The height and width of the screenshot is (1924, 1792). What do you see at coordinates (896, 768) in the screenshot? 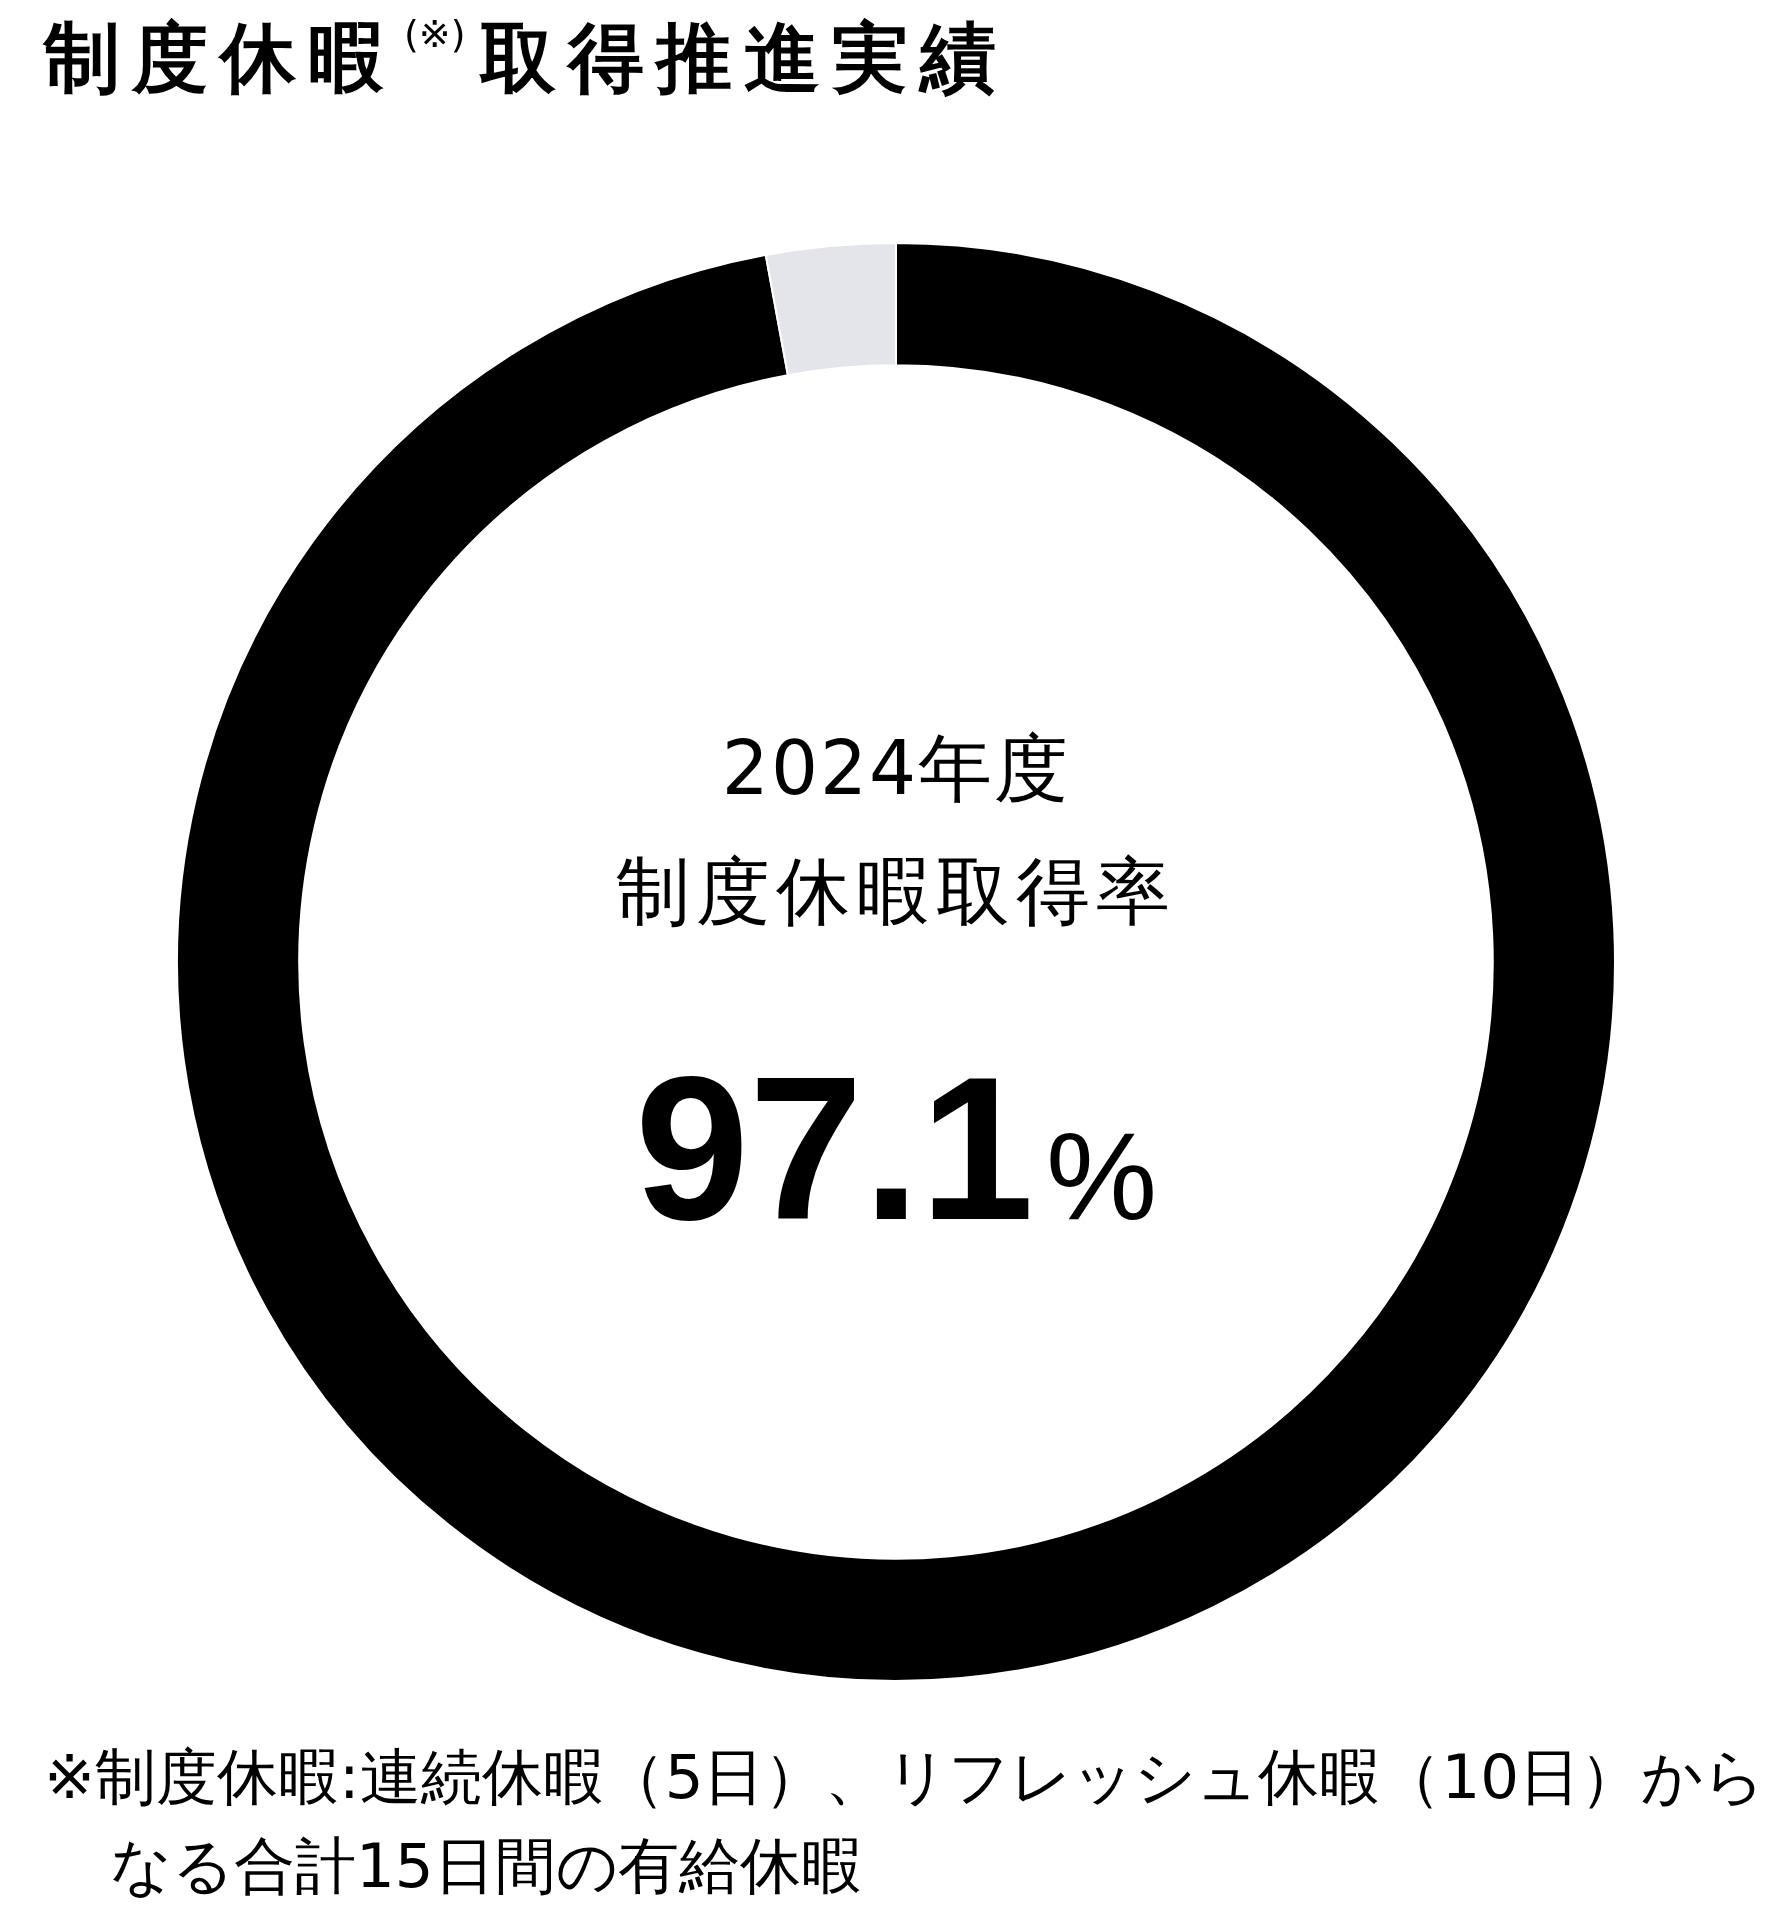
I see `text: 2024年度` at bounding box center [896, 768].